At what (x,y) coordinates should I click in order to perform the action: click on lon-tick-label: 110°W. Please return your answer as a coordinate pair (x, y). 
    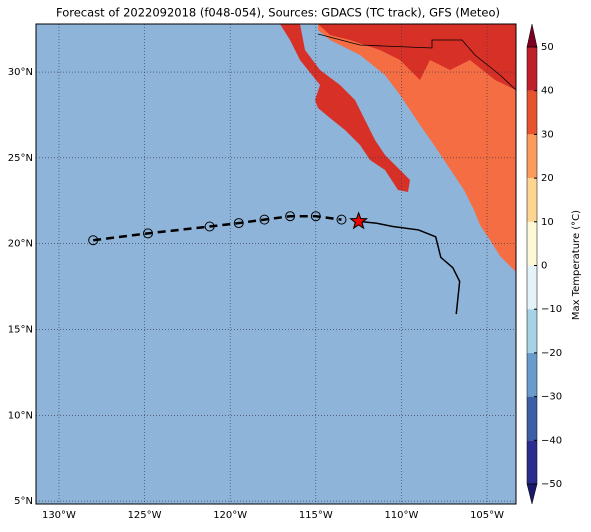
    Looking at the image, I should click on (401, 515).